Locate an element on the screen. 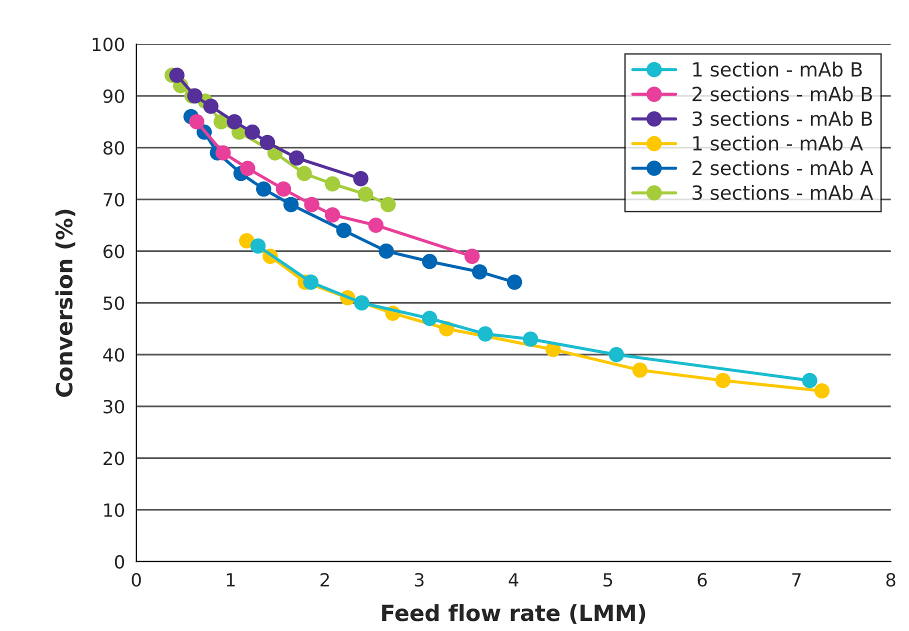  legend-label: 3 sections - mAb B is located at coordinates (782, 118).